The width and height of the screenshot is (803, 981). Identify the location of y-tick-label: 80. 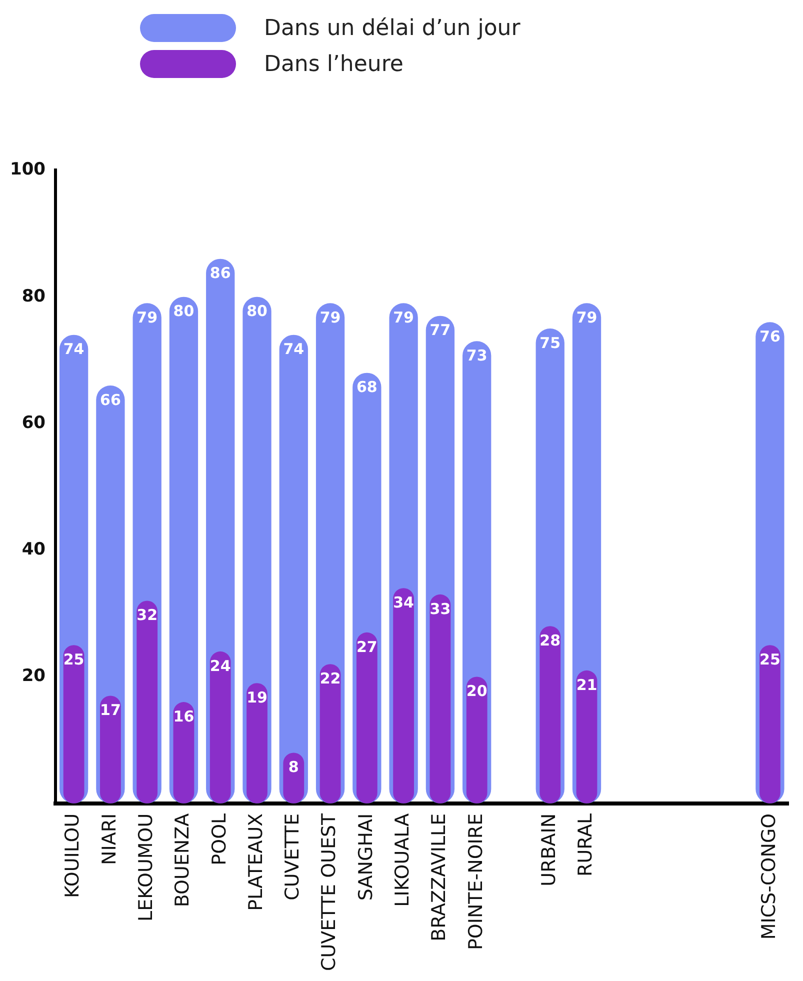
(34, 296).